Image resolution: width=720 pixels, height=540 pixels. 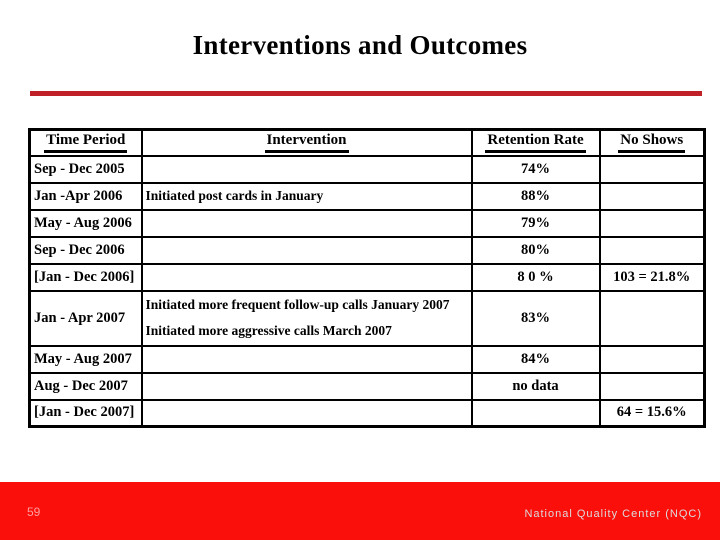 I want to click on table-row: Sep - Dec 2006 80%, so click(x=367, y=250).